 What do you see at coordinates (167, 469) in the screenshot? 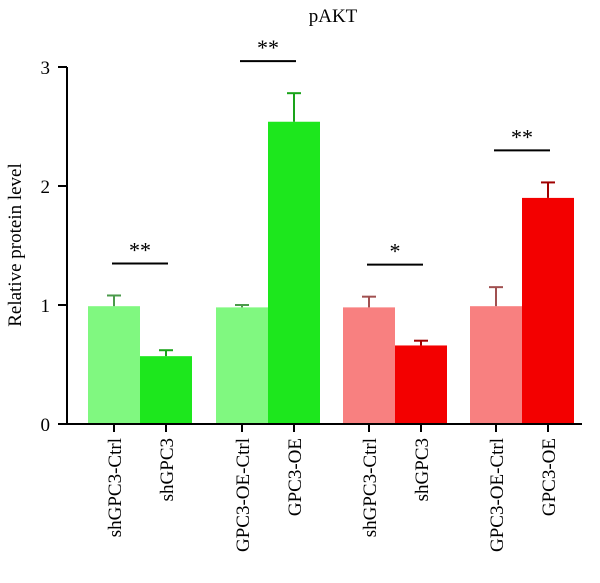
I see `x-tick-label-2: shGPC3` at bounding box center [167, 469].